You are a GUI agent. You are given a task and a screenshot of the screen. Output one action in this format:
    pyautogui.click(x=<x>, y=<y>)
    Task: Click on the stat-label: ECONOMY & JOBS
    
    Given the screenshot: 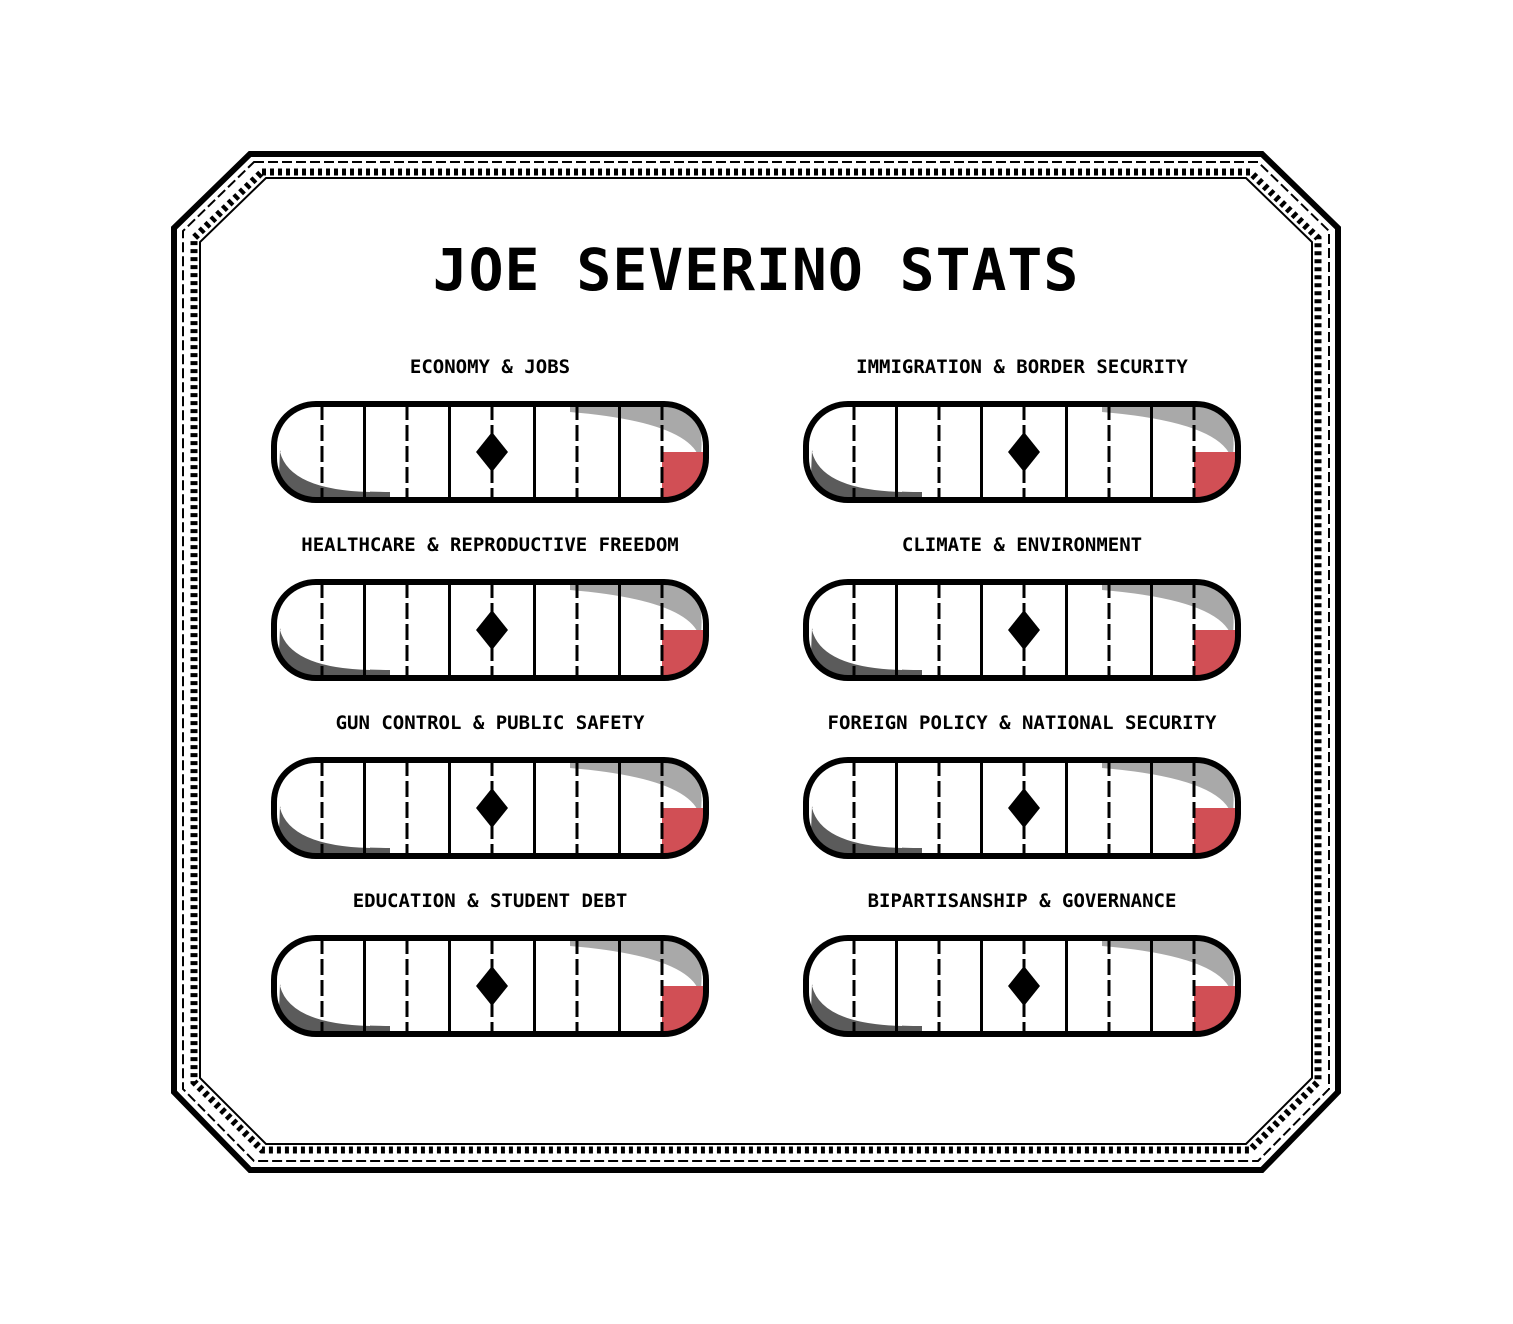 What is the action you would take?
    pyautogui.click(x=490, y=367)
    